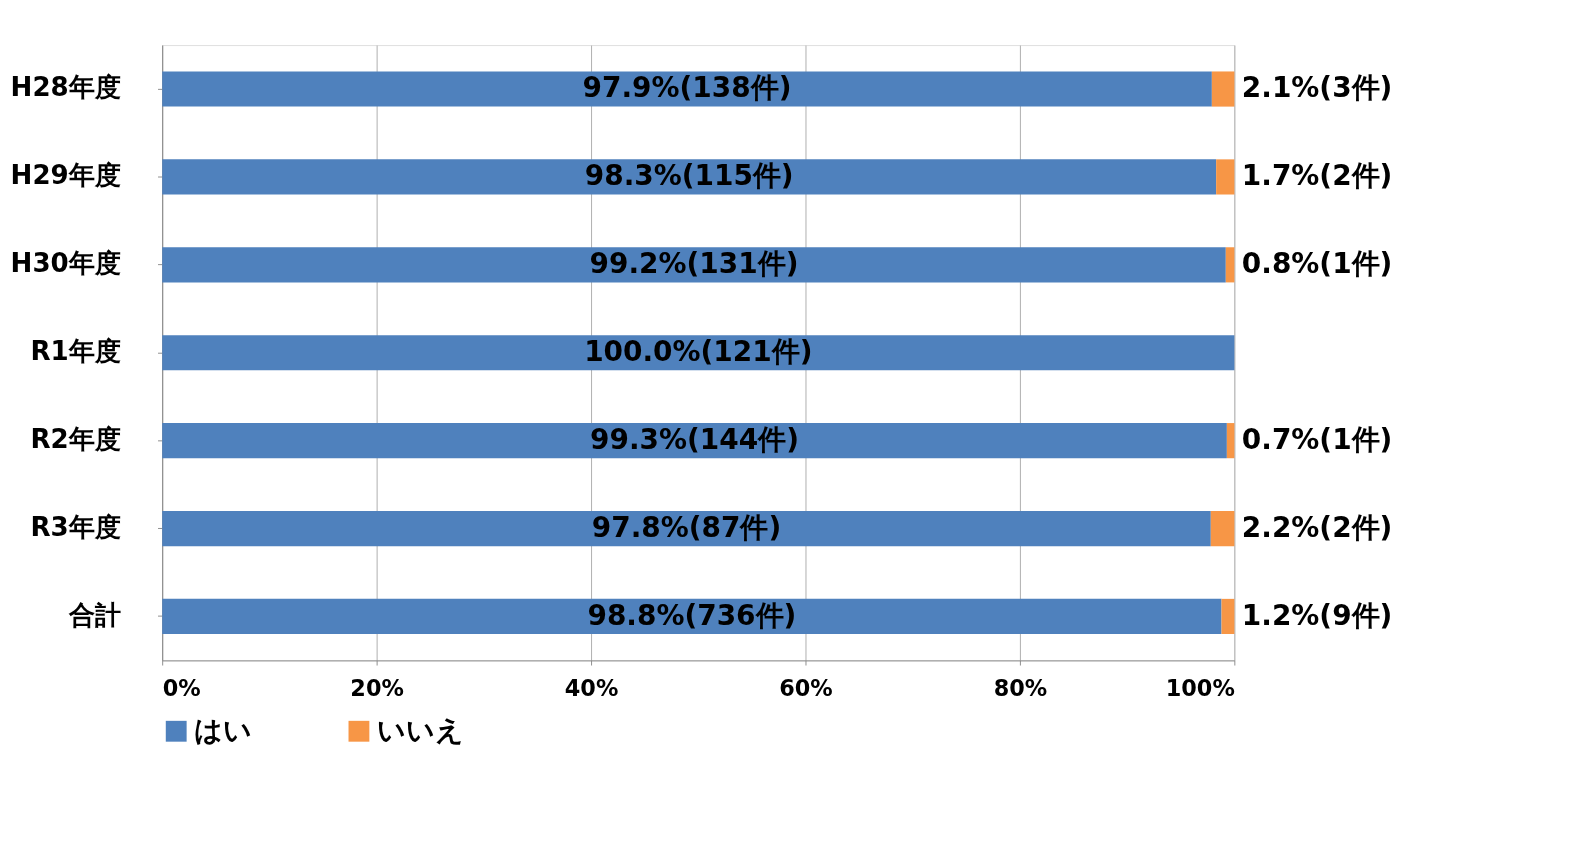 The width and height of the screenshot is (1570, 855). Describe the element at coordinates (1317, 176) in the screenshot. I see `data-label: 1.7%(2件)` at that location.